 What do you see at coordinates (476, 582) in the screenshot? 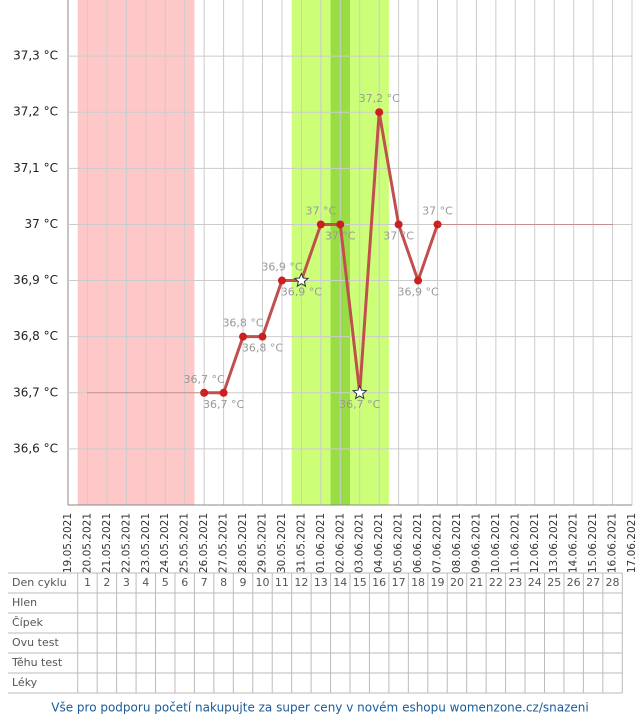
I see `cell: 21` at bounding box center [476, 582].